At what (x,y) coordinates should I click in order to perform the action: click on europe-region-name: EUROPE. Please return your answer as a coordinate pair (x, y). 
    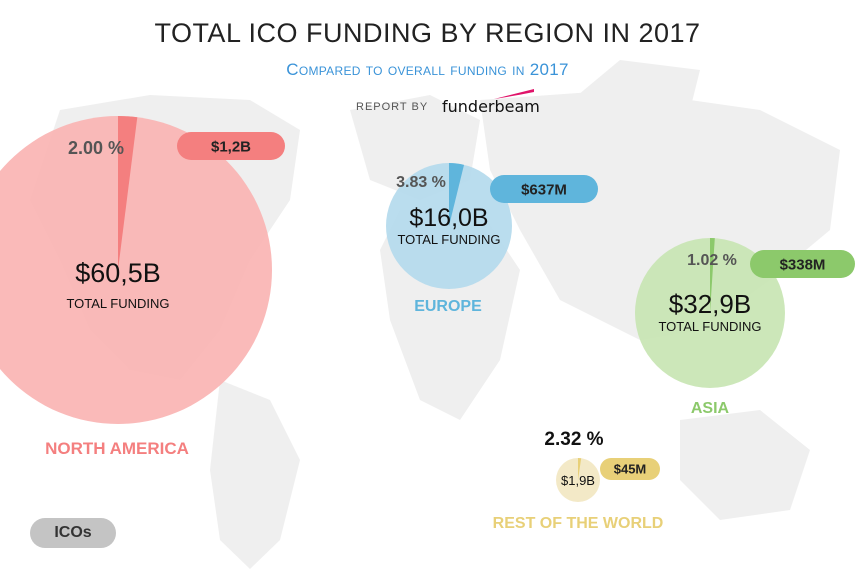
    Looking at the image, I should click on (448, 306).